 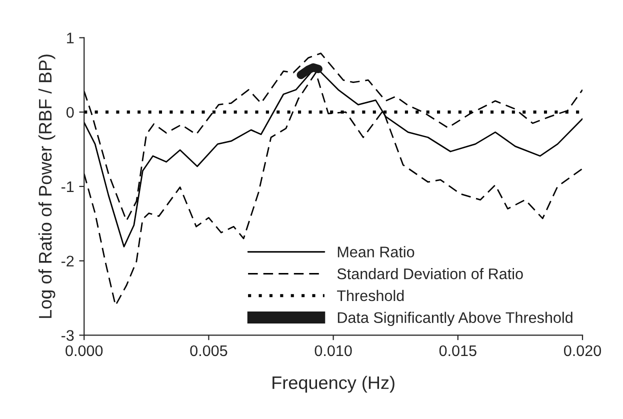 What do you see at coordinates (47, 186) in the screenshot?
I see `y-axis-title: Log of Ratio of Power (RBF / BP)` at bounding box center [47, 186].